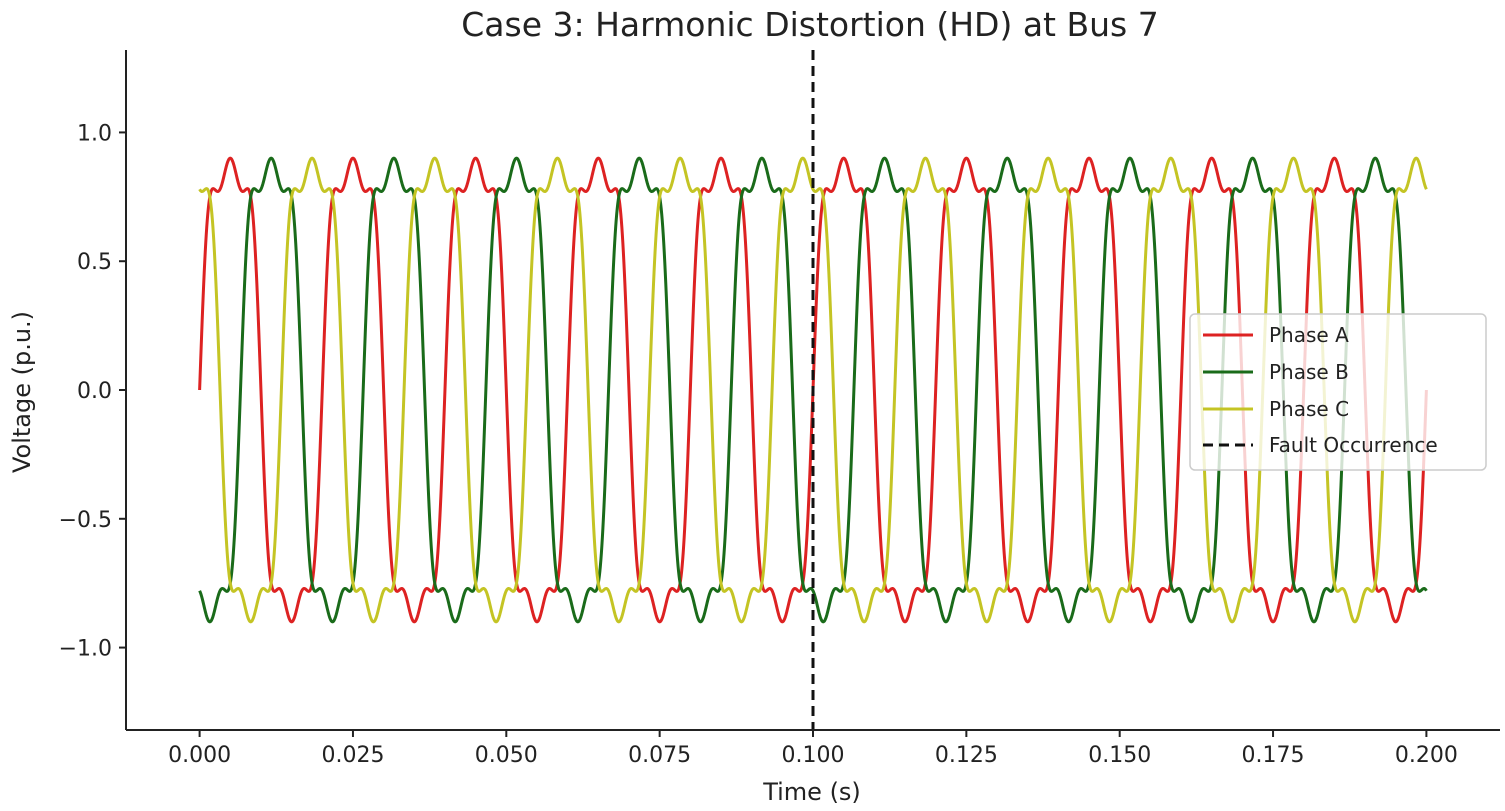  I want to click on y-axis-title: Voltage (p.u.), so click(22, 392).